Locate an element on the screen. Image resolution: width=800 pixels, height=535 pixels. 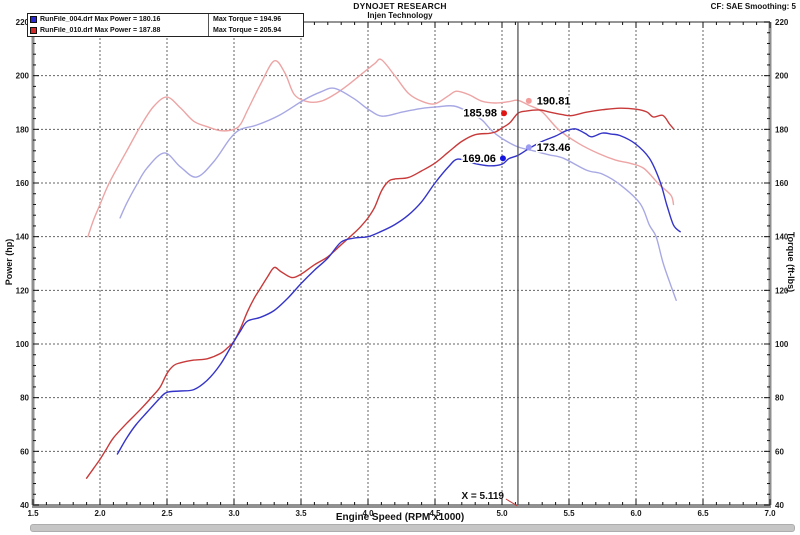
cursor-value-label: 169.06 is located at coordinates (479, 159).